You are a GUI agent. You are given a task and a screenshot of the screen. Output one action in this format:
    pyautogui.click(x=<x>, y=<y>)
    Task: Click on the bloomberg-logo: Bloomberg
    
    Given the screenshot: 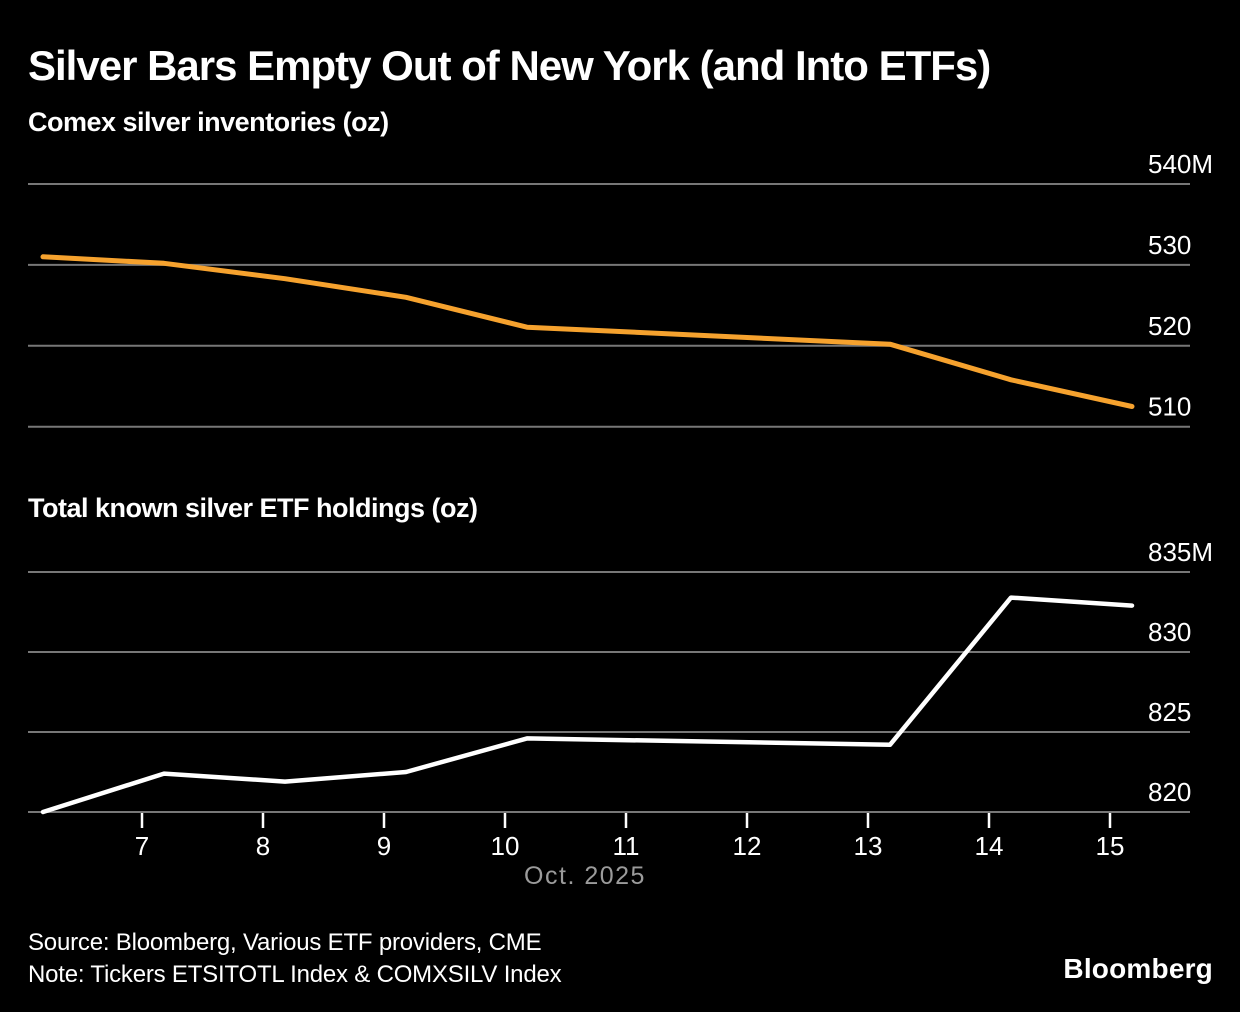 What is the action you would take?
    pyautogui.click(x=1138, y=968)
    